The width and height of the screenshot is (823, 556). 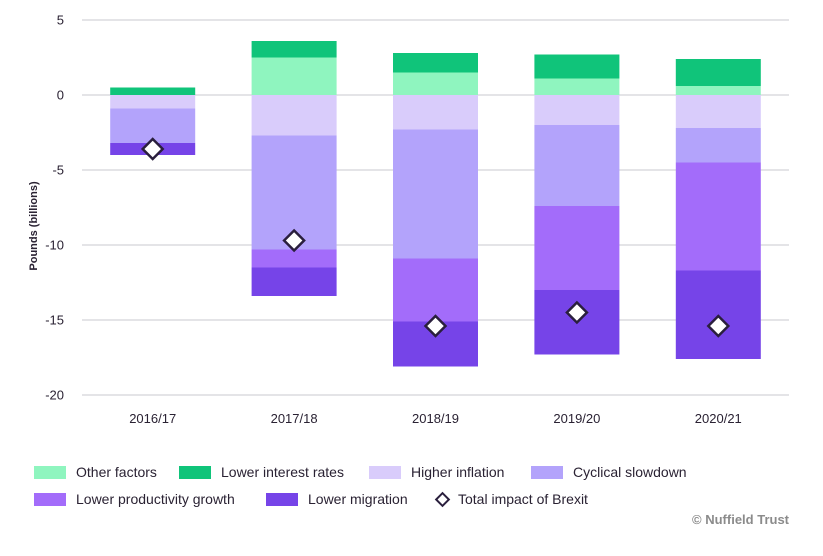 I want to click on y-tick-label: -15, so click(x=54, y=320).